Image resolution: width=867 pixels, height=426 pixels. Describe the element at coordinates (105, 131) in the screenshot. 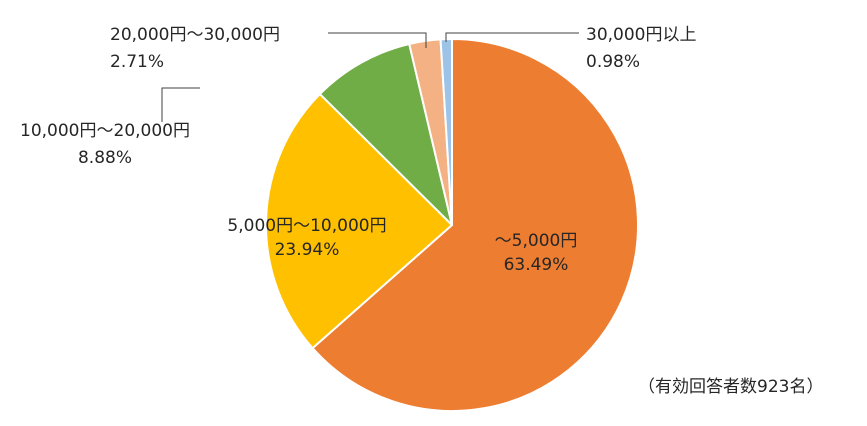

I see `slice-label-3: 10,000円〜20,000円` at that location.